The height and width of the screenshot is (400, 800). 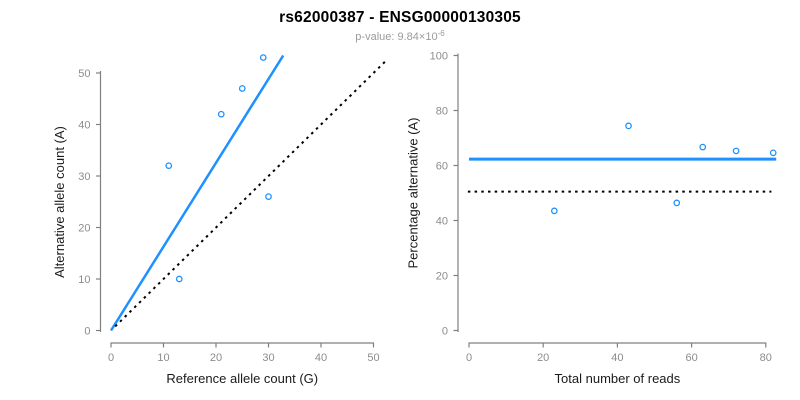 I want to click on pvalue-exponent: -6, so click(x=441, y=33).